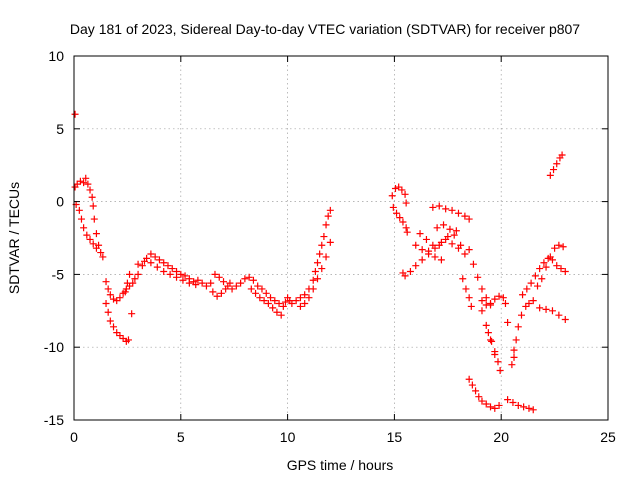 The image size is (640, 480). What do you see at coordinates (14, 238) in the screenshot?
I see `y-axis-label: SDTVAR / TECUs` at bounding box center [14, 238].